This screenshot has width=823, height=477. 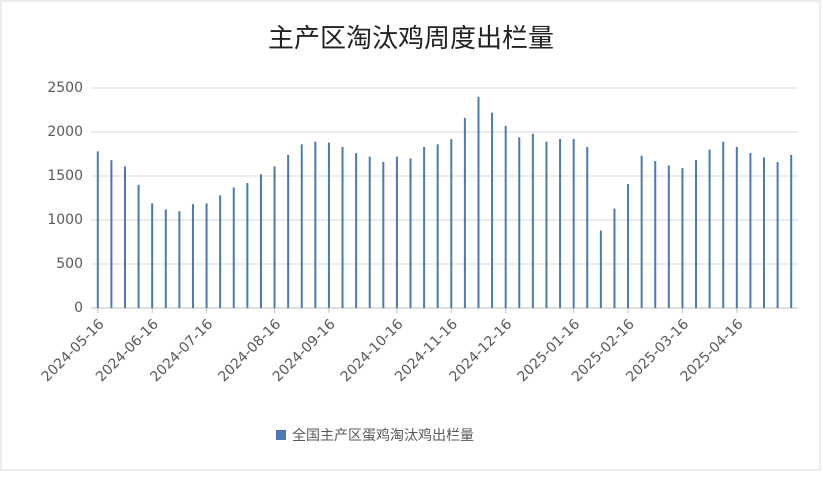 What do you see at coordinates (411, 39) in the screenshot?
I see `chart-title: 主产区淘汰鸡周度出栏量` at bounding box center [411, 39].